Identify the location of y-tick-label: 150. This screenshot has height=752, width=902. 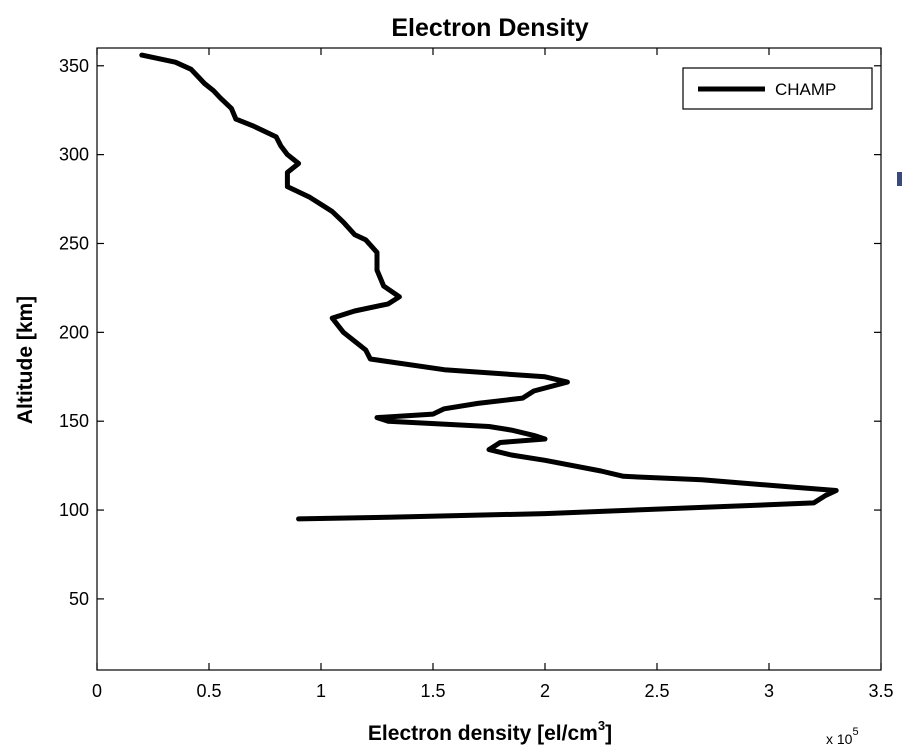
(74, 421).